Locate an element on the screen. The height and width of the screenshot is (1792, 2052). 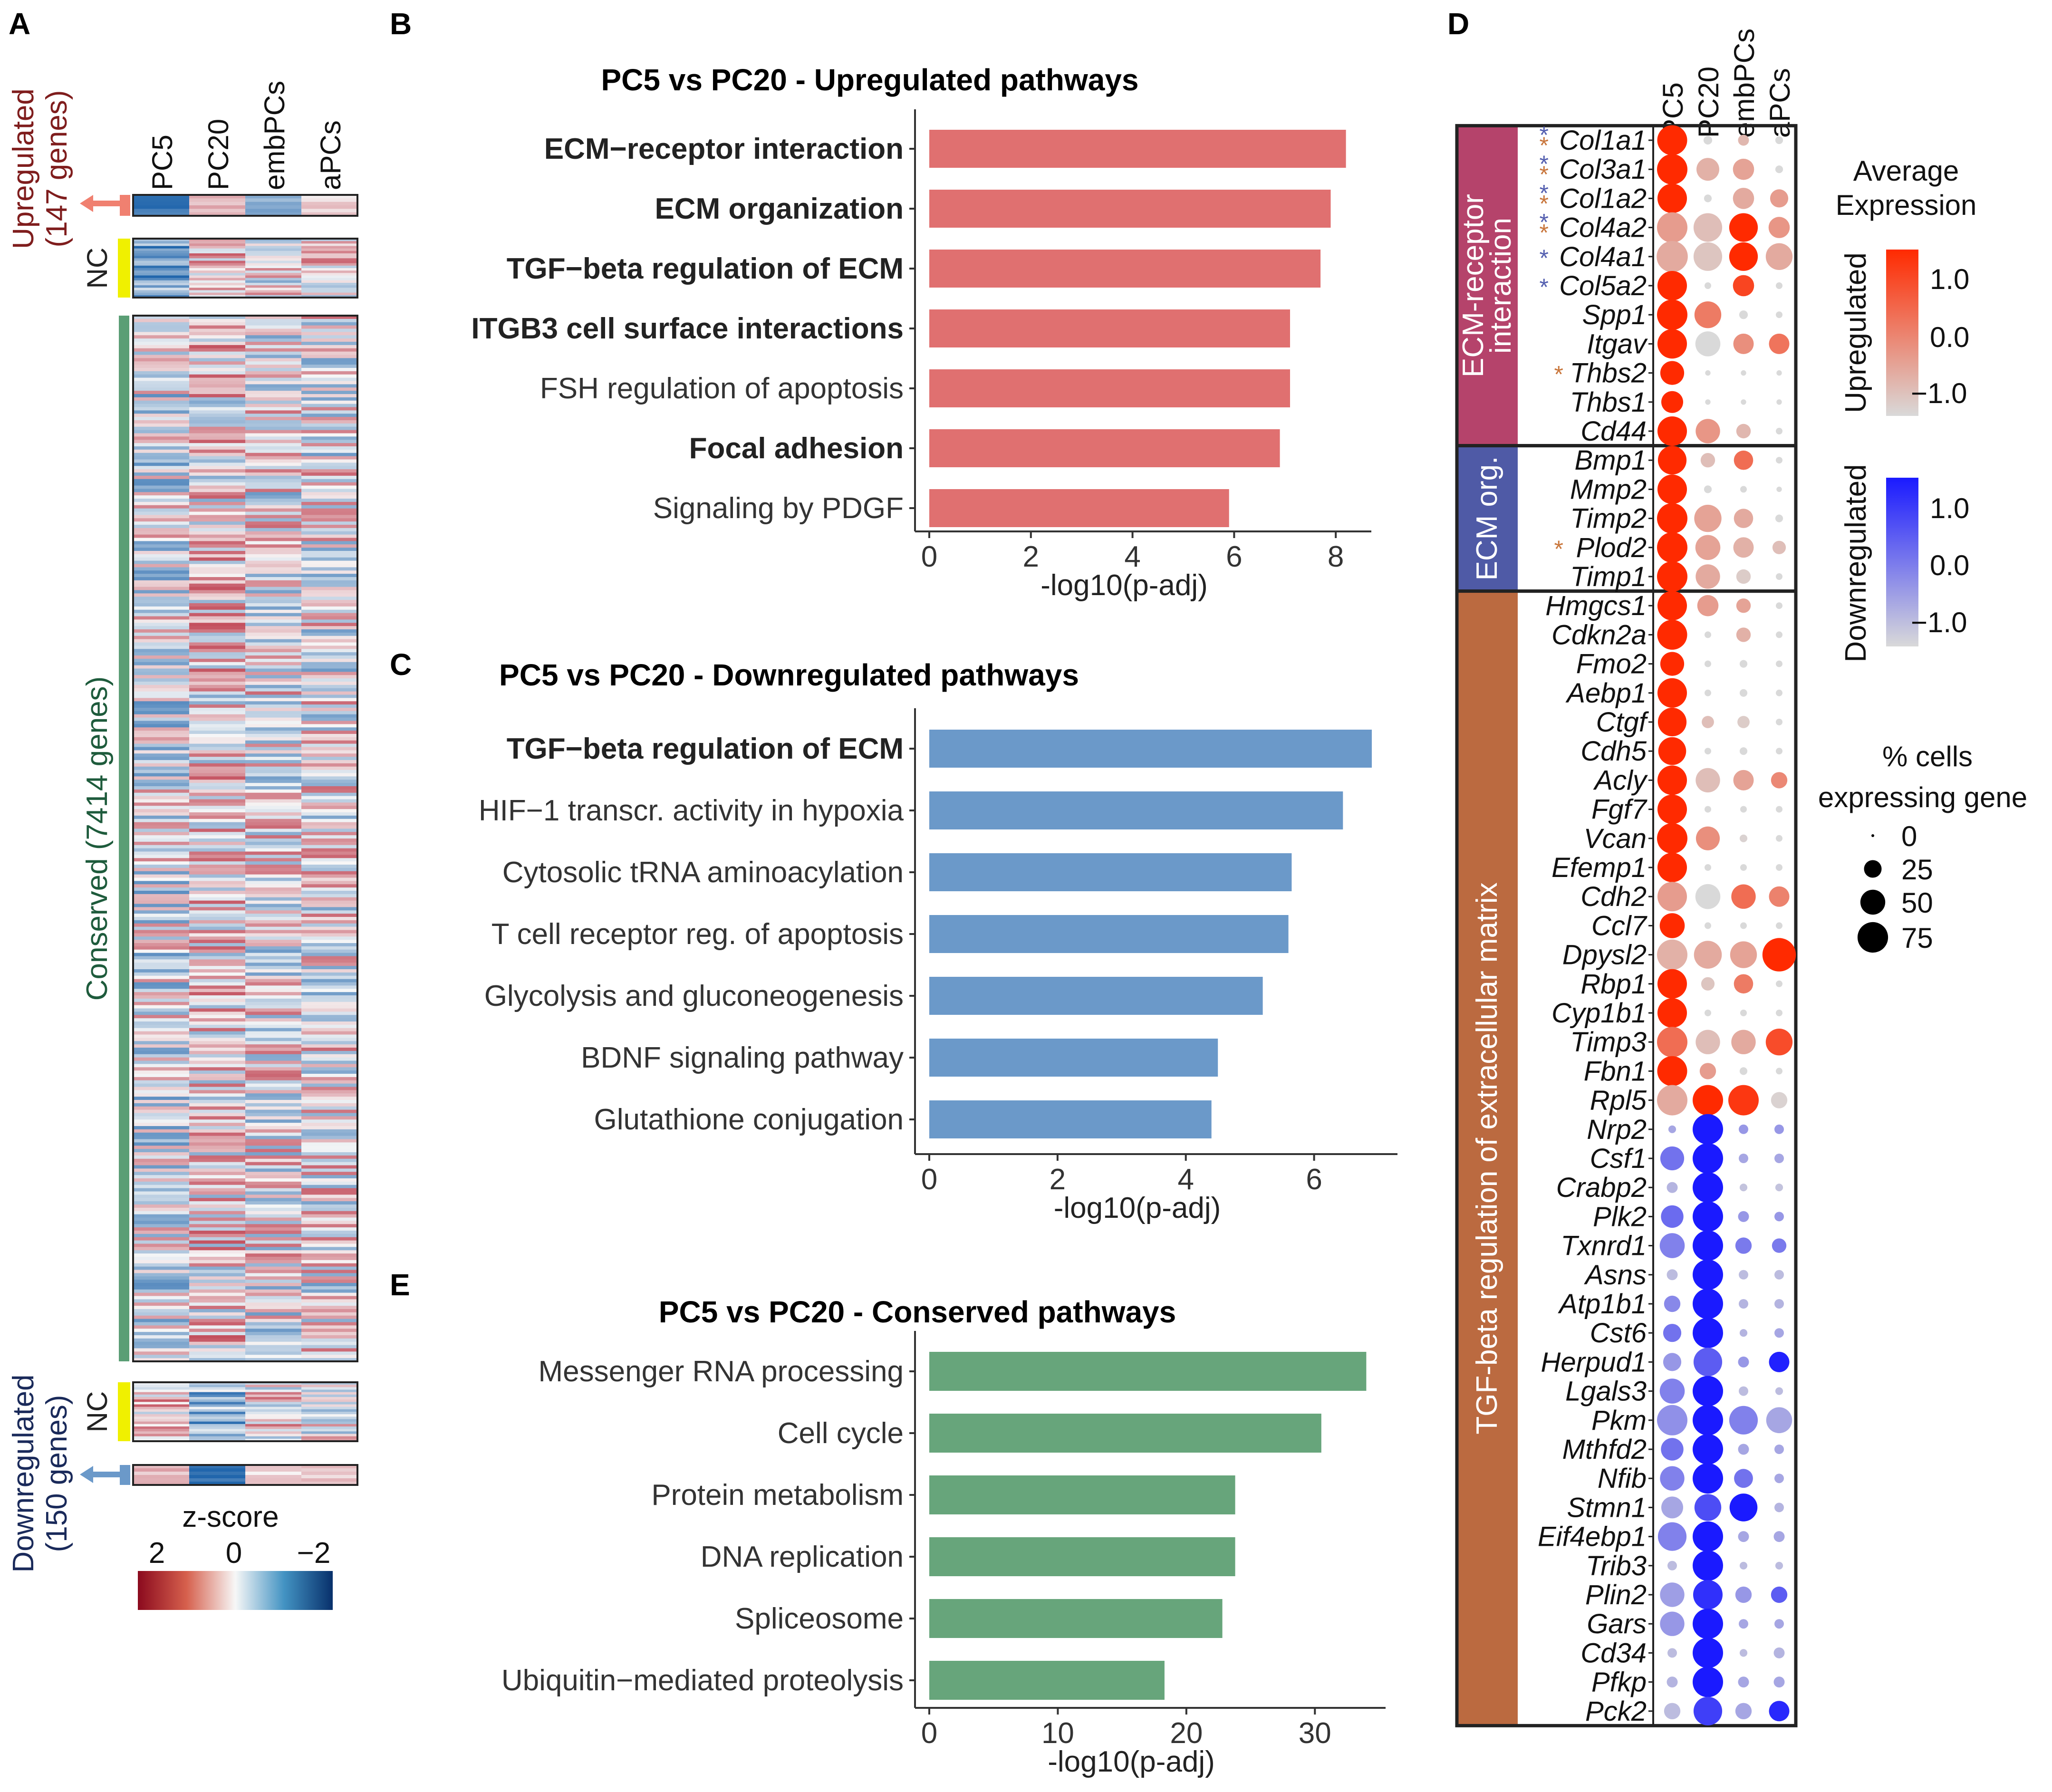
gene-label: Cd34 is located at coordinates (1613, 1653).